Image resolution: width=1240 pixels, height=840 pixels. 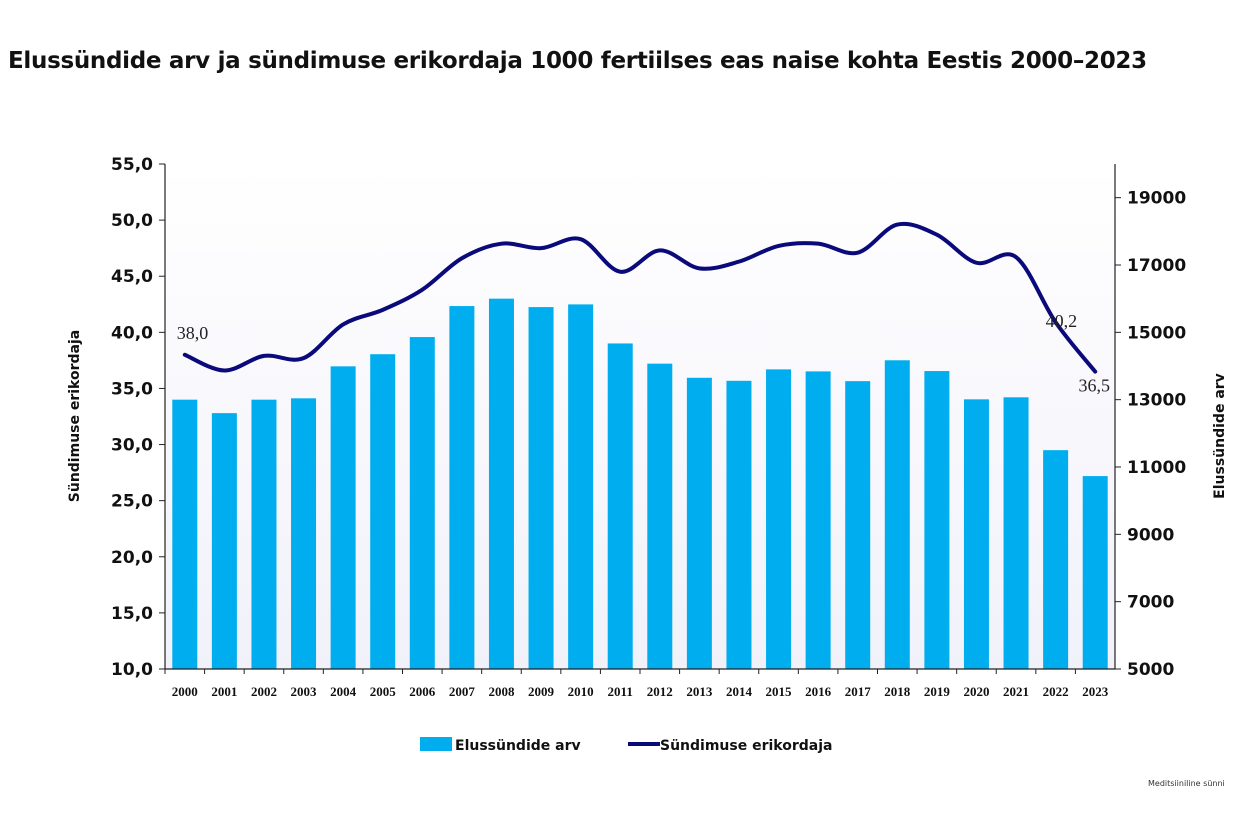 I want to click on y-left-tick-label: 20,0, so click(x=132, y=558).